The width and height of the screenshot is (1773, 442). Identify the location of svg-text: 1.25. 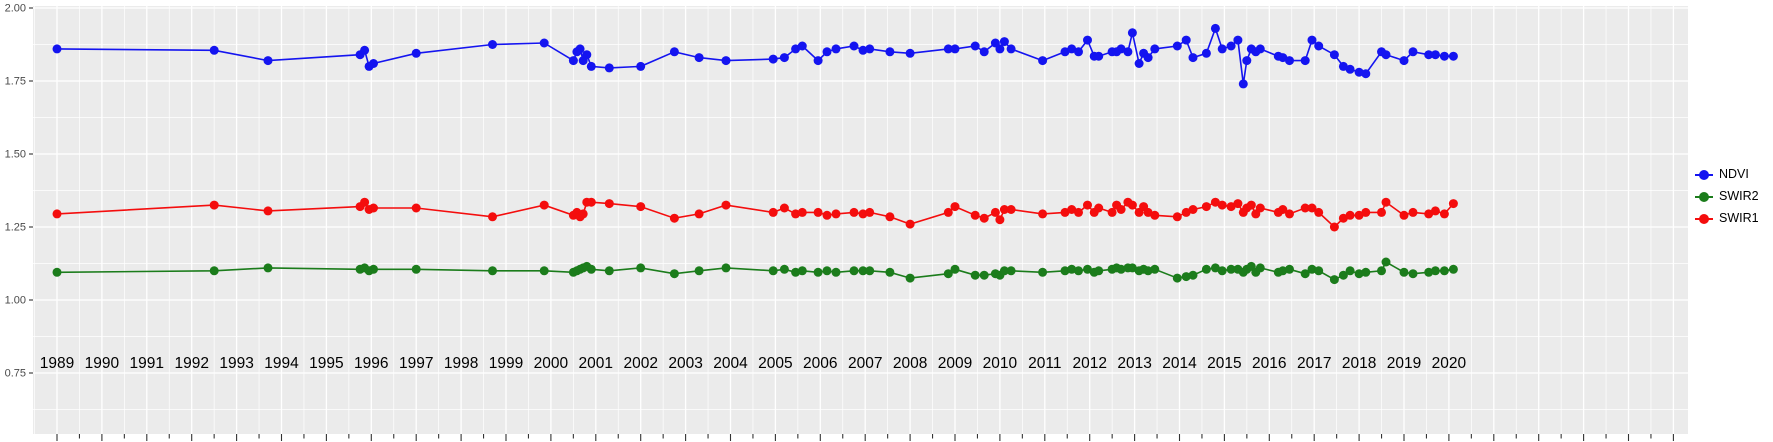
(15, 228).